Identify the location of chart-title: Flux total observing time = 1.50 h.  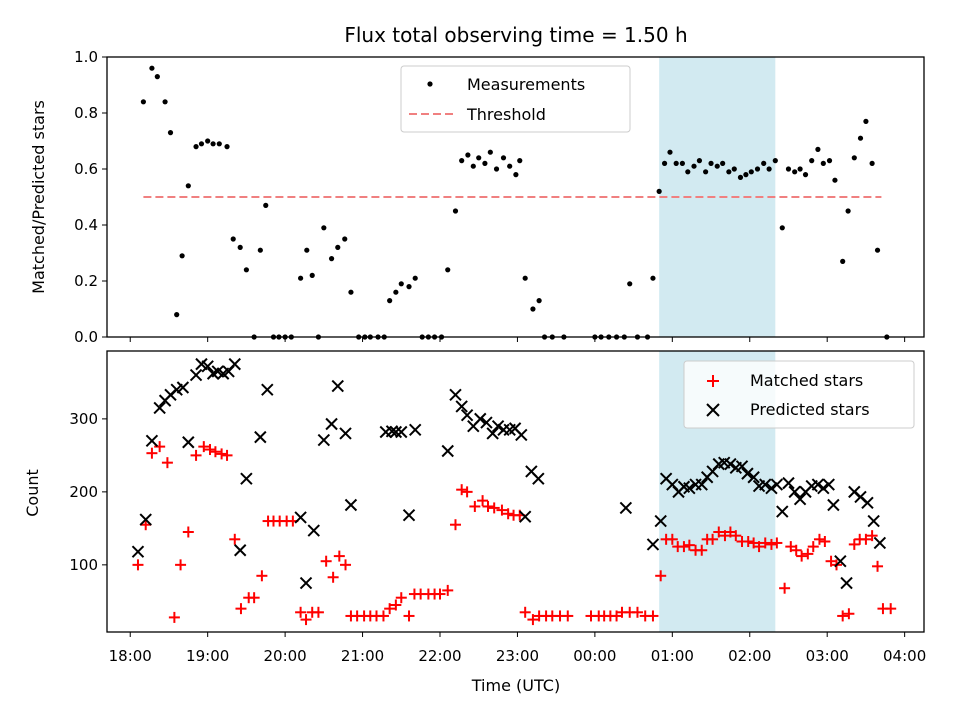
(515, 35).